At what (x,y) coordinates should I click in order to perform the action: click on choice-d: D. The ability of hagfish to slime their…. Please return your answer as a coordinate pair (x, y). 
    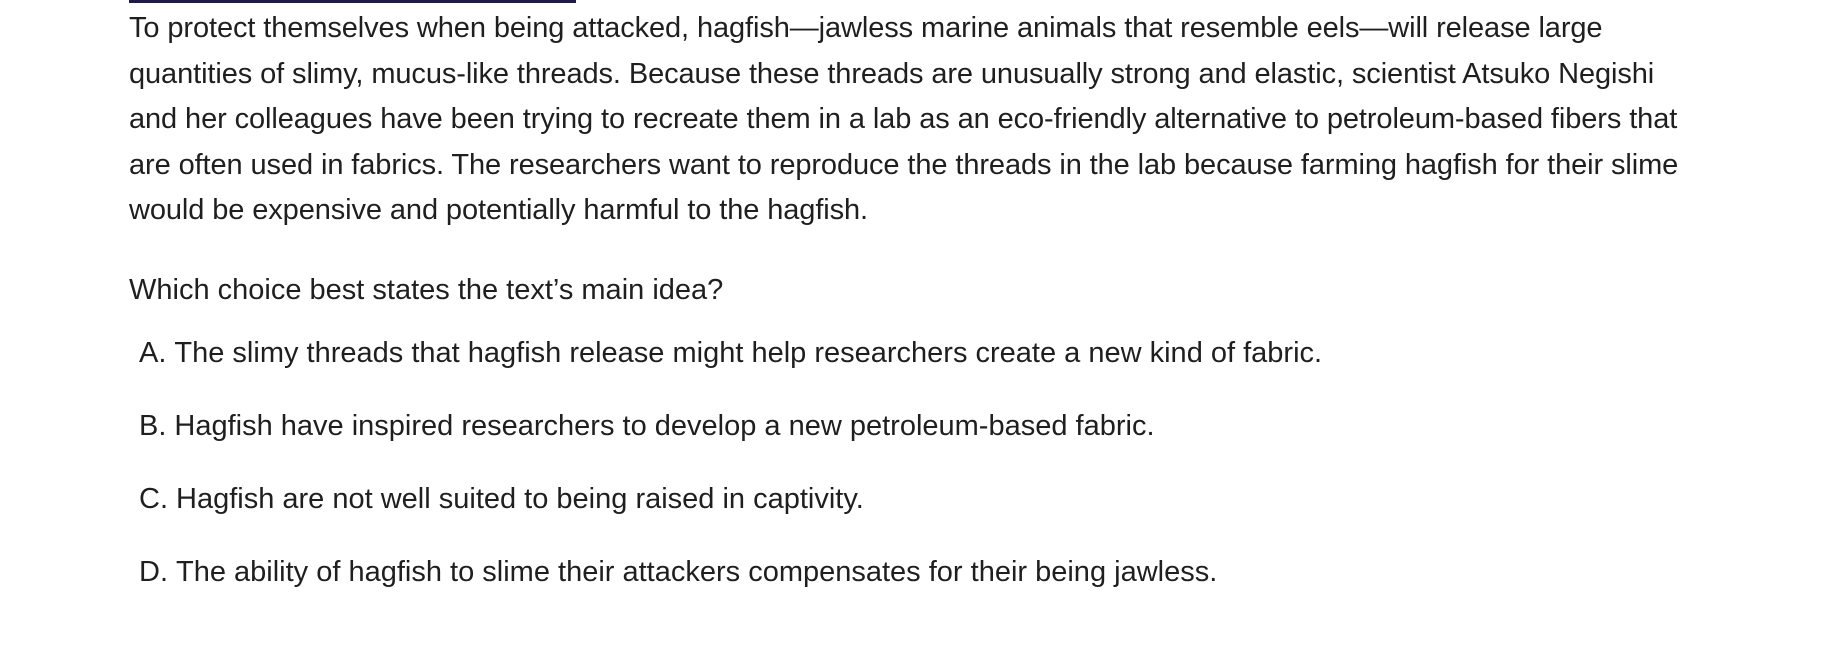
    Looking at the image, I should click on (914, 572).